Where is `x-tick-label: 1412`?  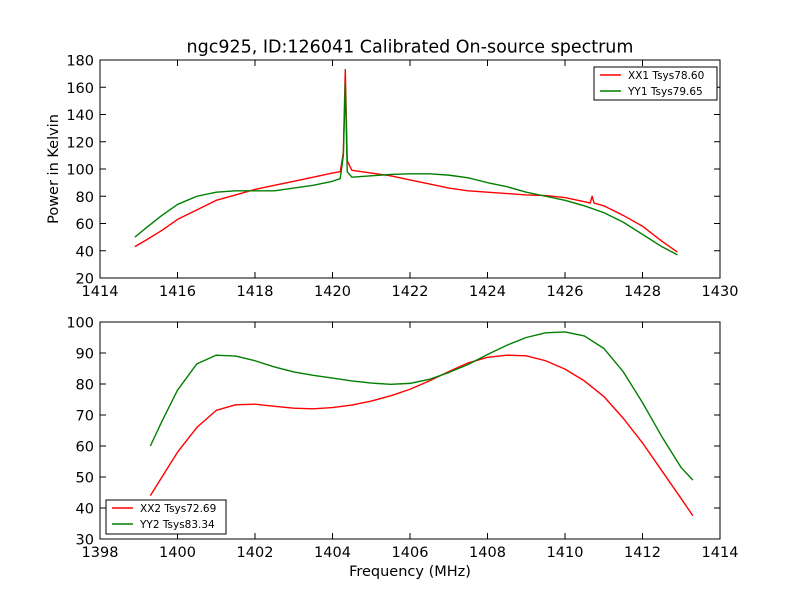
x-tick-label: 1412 is located at coordinates (642, 553).